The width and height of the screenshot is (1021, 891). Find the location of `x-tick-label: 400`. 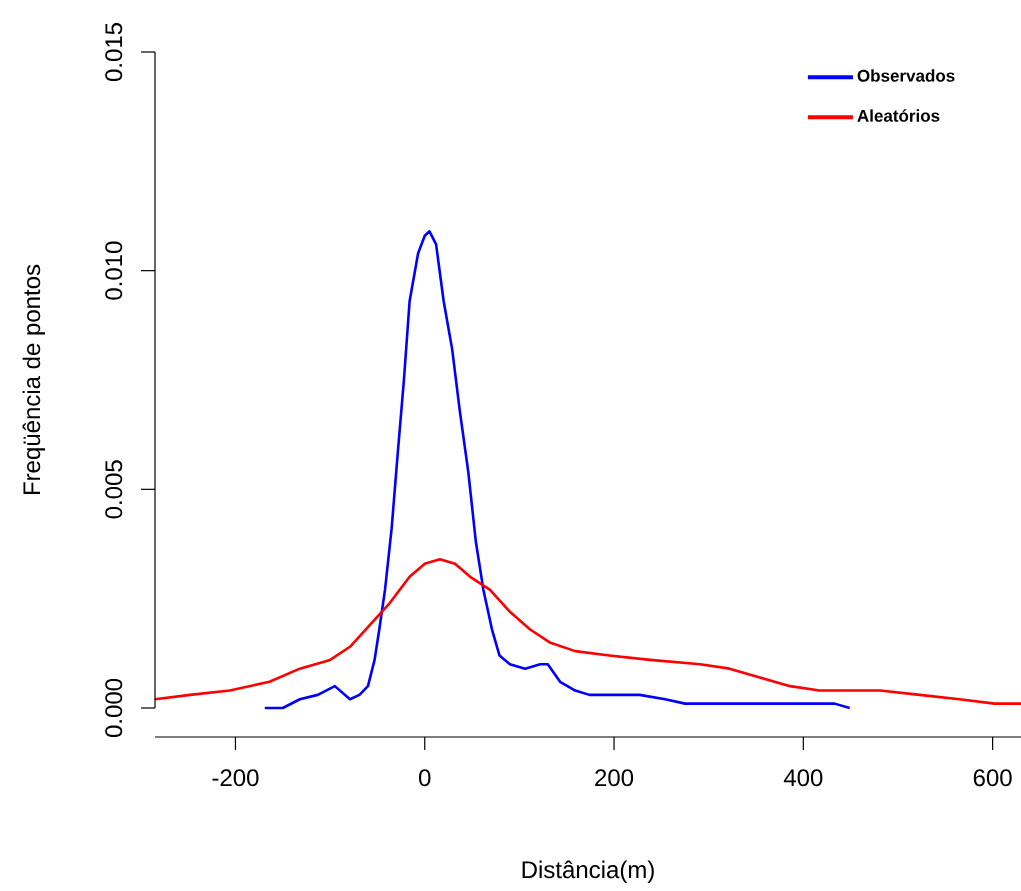

x-tick-label: 400 is located at coordinates (803, 778).